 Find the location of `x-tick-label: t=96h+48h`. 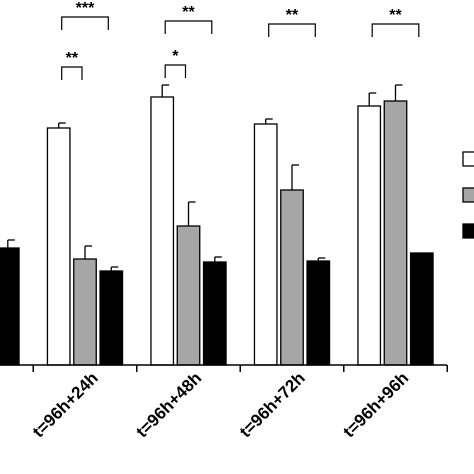

x-tick-label: t=96h+48h is located at coordinates (168, 404).